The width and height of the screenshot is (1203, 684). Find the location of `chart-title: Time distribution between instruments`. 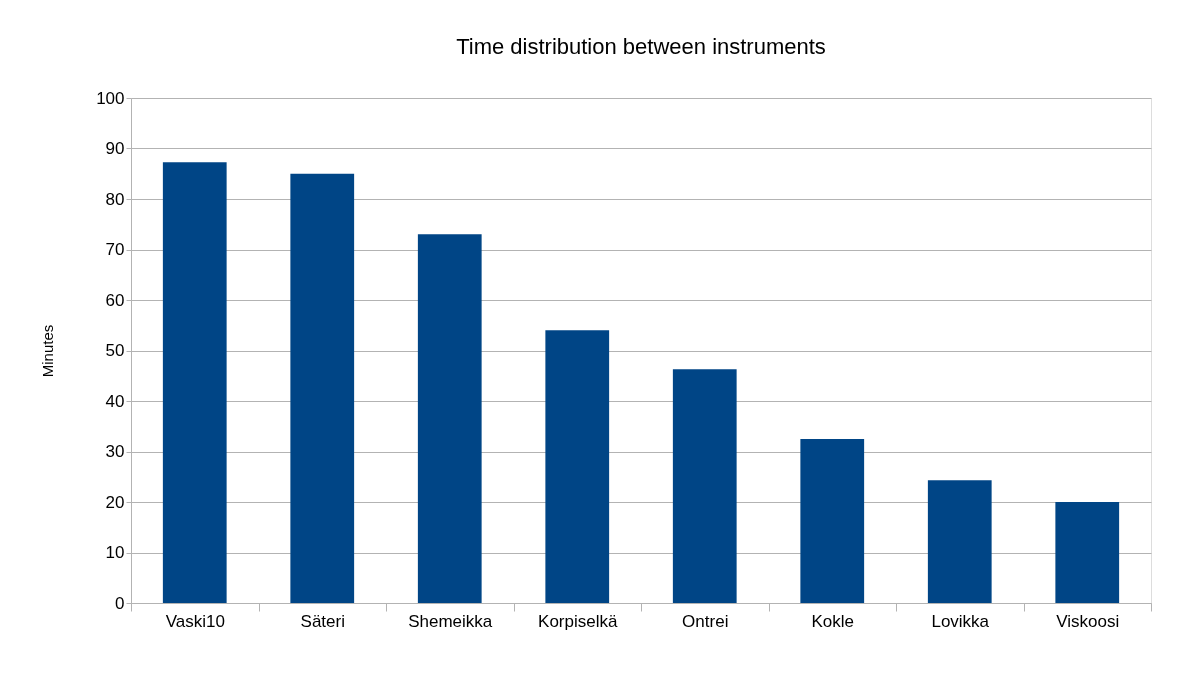

chart-title: Time distribution between instruments is located at coordinates (641, 46).